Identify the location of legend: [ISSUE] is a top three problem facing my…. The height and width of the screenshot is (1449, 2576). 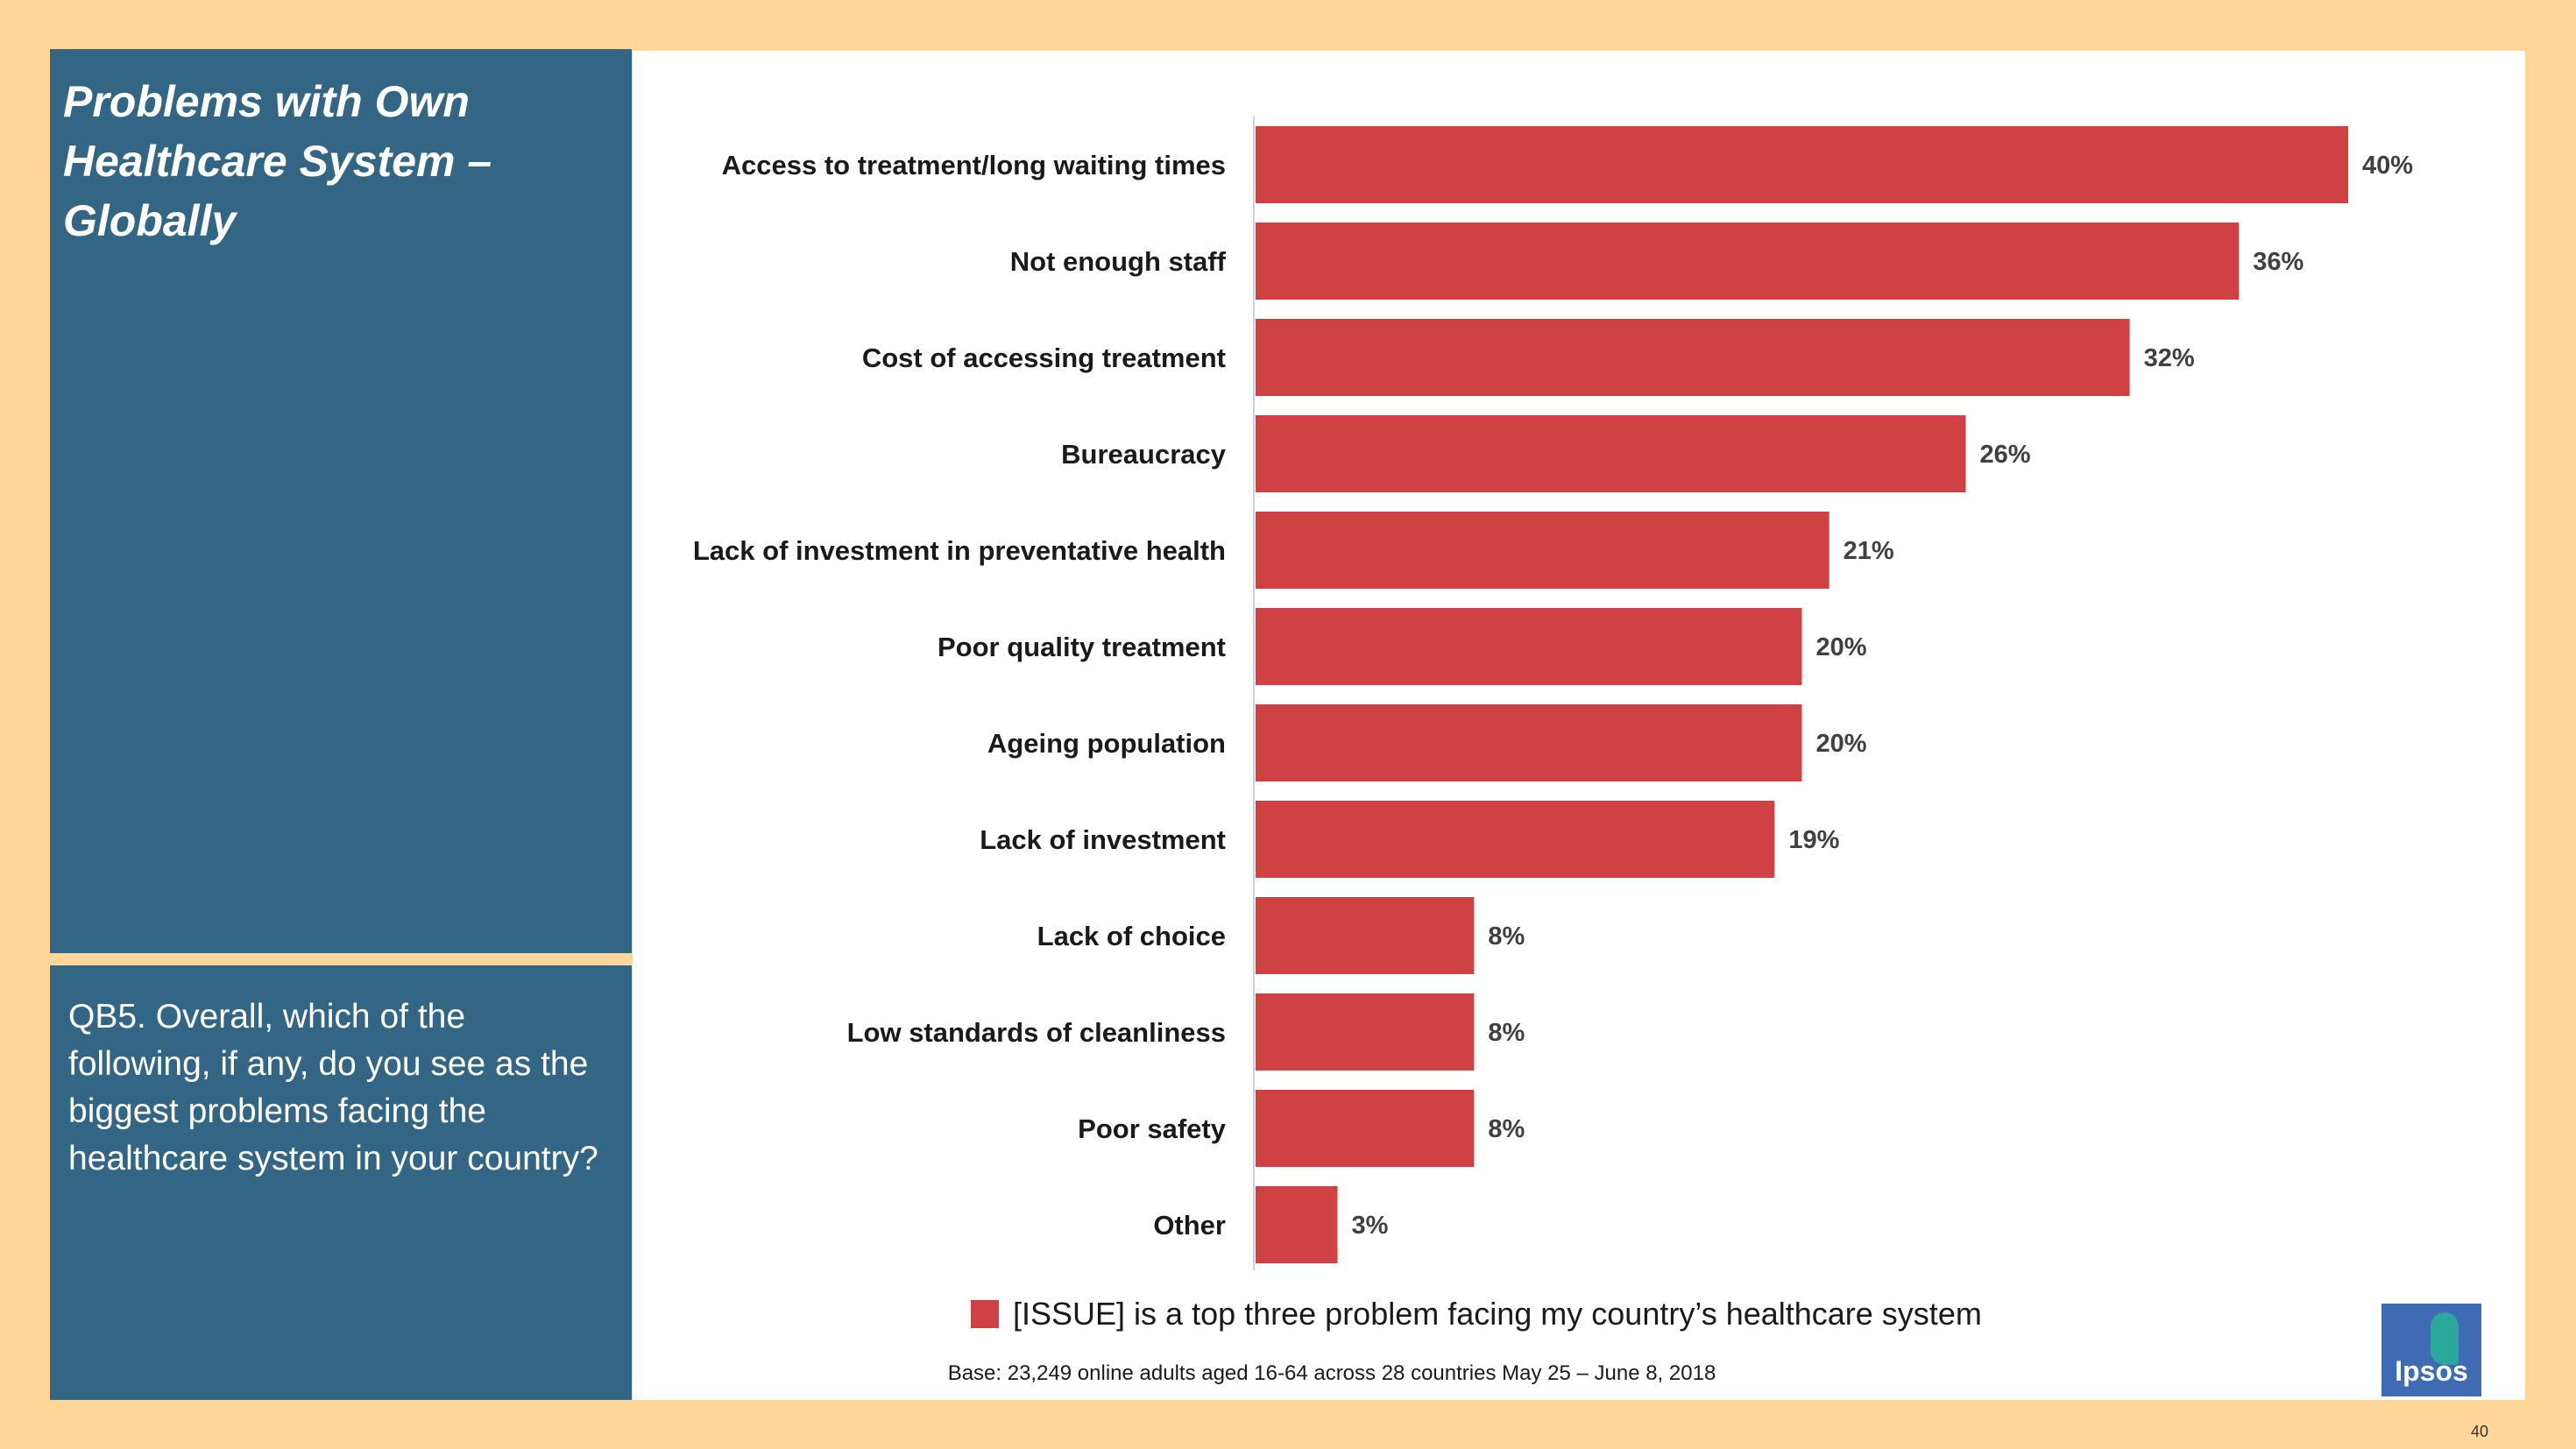
(1476, 1314).